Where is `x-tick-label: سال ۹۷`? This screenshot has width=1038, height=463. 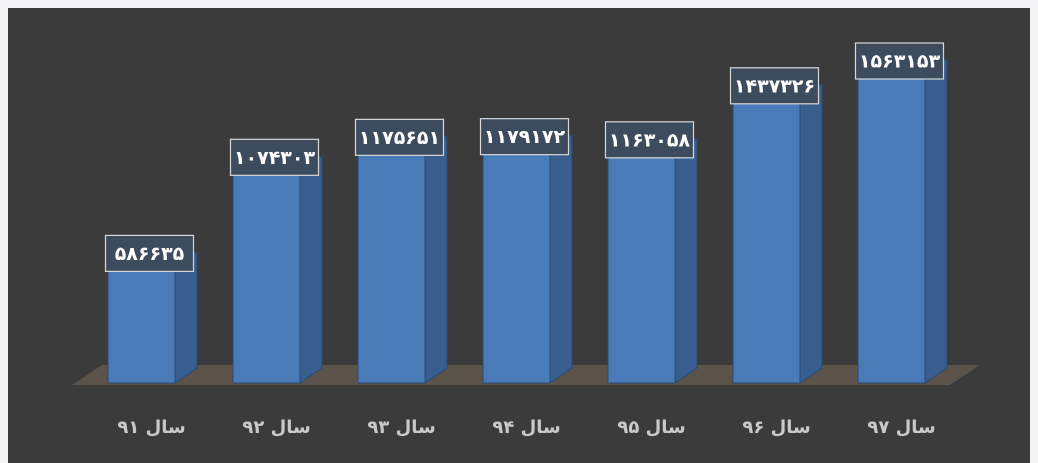 x-tick-label: سال ۹۷ is located at coordinates (901, 427).